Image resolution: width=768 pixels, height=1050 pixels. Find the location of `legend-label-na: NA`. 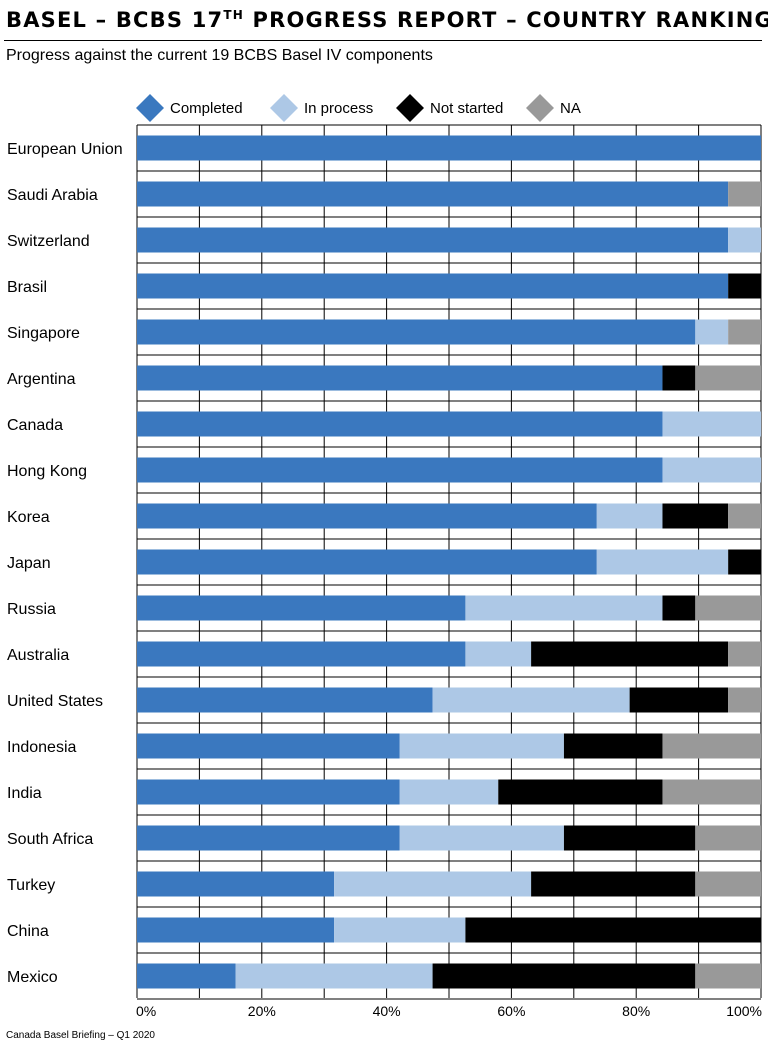

legend-label-na: NA is located at coordinates (570, 108).